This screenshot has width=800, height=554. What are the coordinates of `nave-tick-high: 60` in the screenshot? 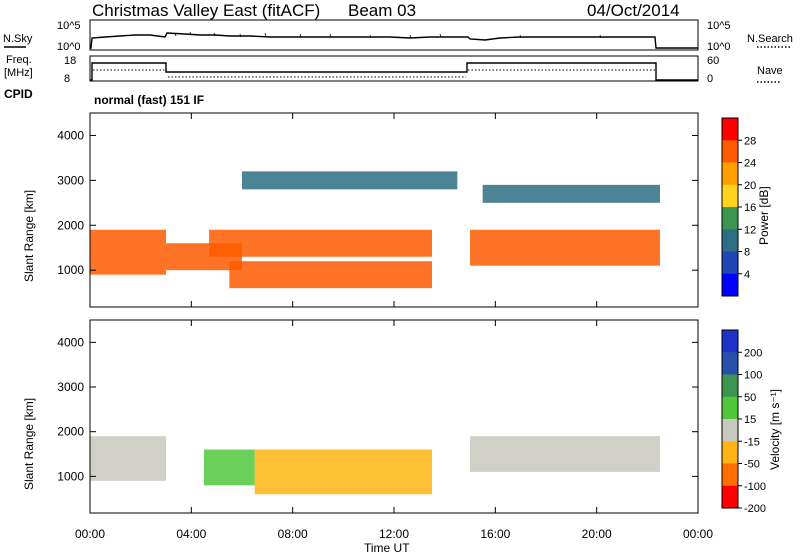 It's located at (713, 61).